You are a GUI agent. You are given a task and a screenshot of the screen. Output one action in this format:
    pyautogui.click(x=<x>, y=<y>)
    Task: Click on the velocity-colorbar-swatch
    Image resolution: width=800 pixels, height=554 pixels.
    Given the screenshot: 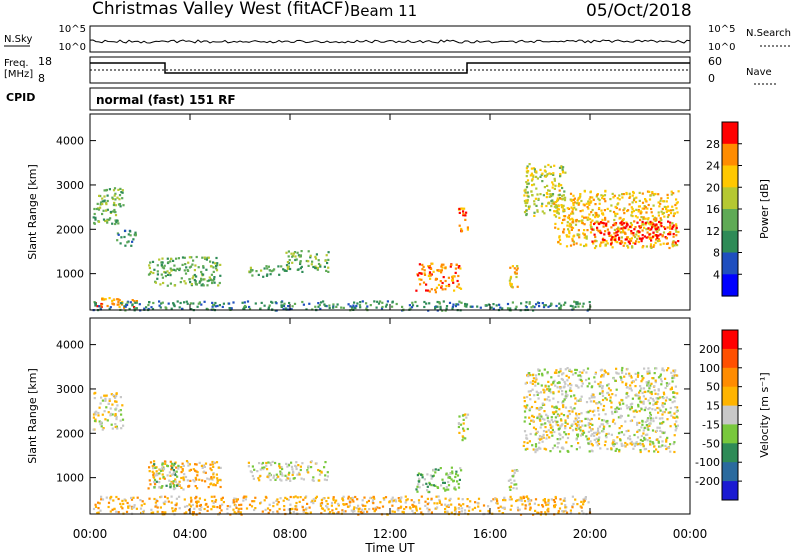 What is the action you would take?
    pyautogui.click(x=730, y=472)
    